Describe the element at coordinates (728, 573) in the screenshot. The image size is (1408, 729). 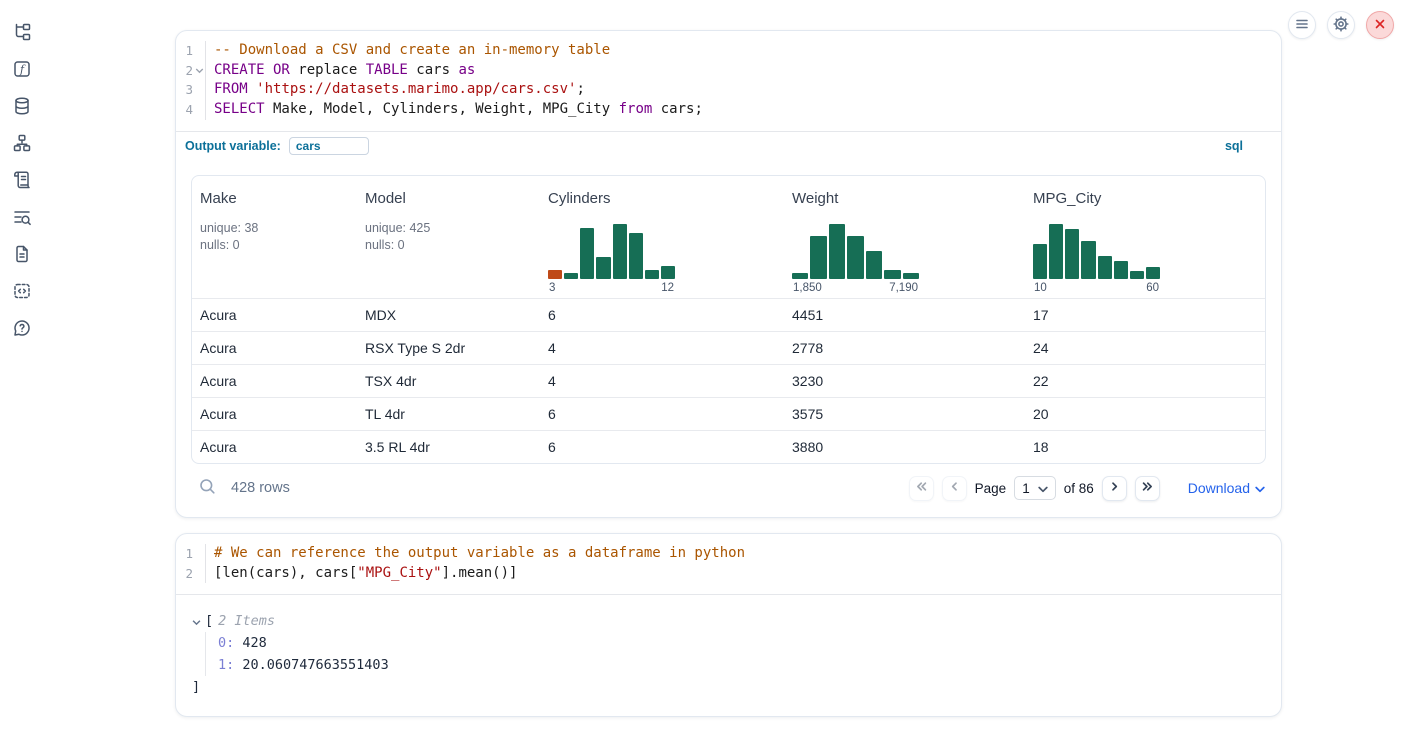
I see `code-line: 2 [len(cars), cars["MPG_City"].mean()]` at that location.